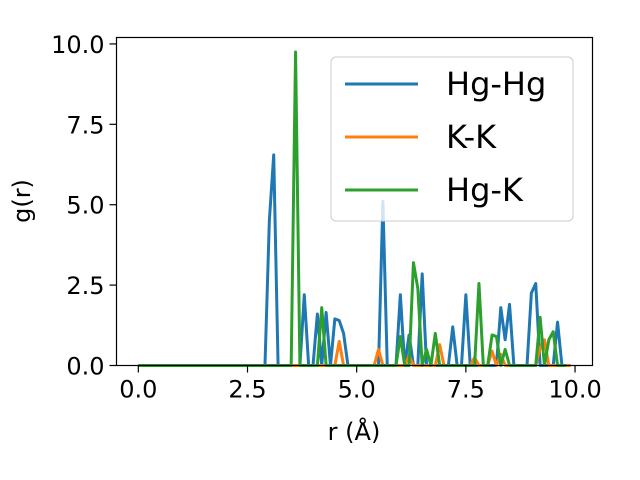 This screenshot has width=640, height=480. What do you see at coordinates (354, 431) in the screenshot?
I see `x-axis-label: r (Å)` at bounding box center [354, 431].